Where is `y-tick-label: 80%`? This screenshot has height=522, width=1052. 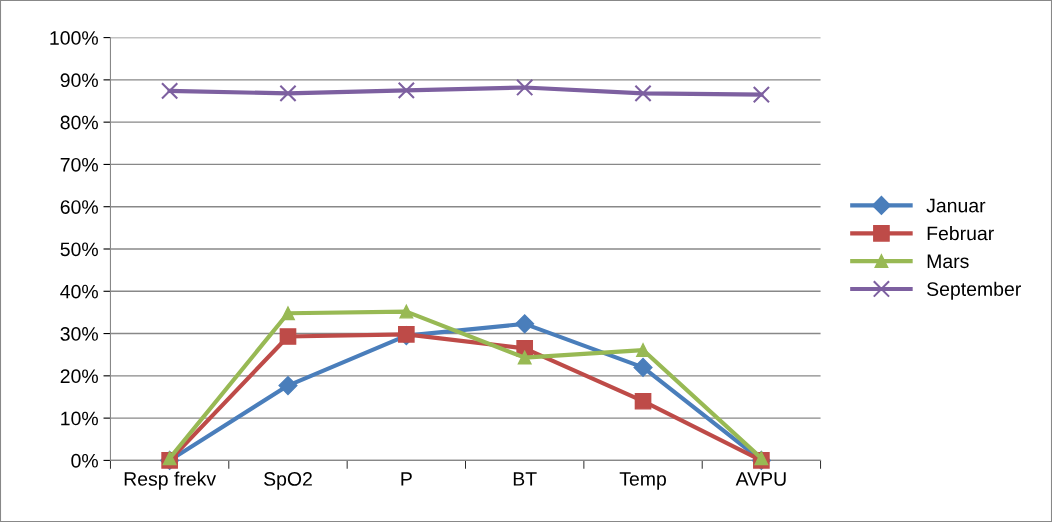
y-tick-label: 80% is located at coordinates (79, 122).